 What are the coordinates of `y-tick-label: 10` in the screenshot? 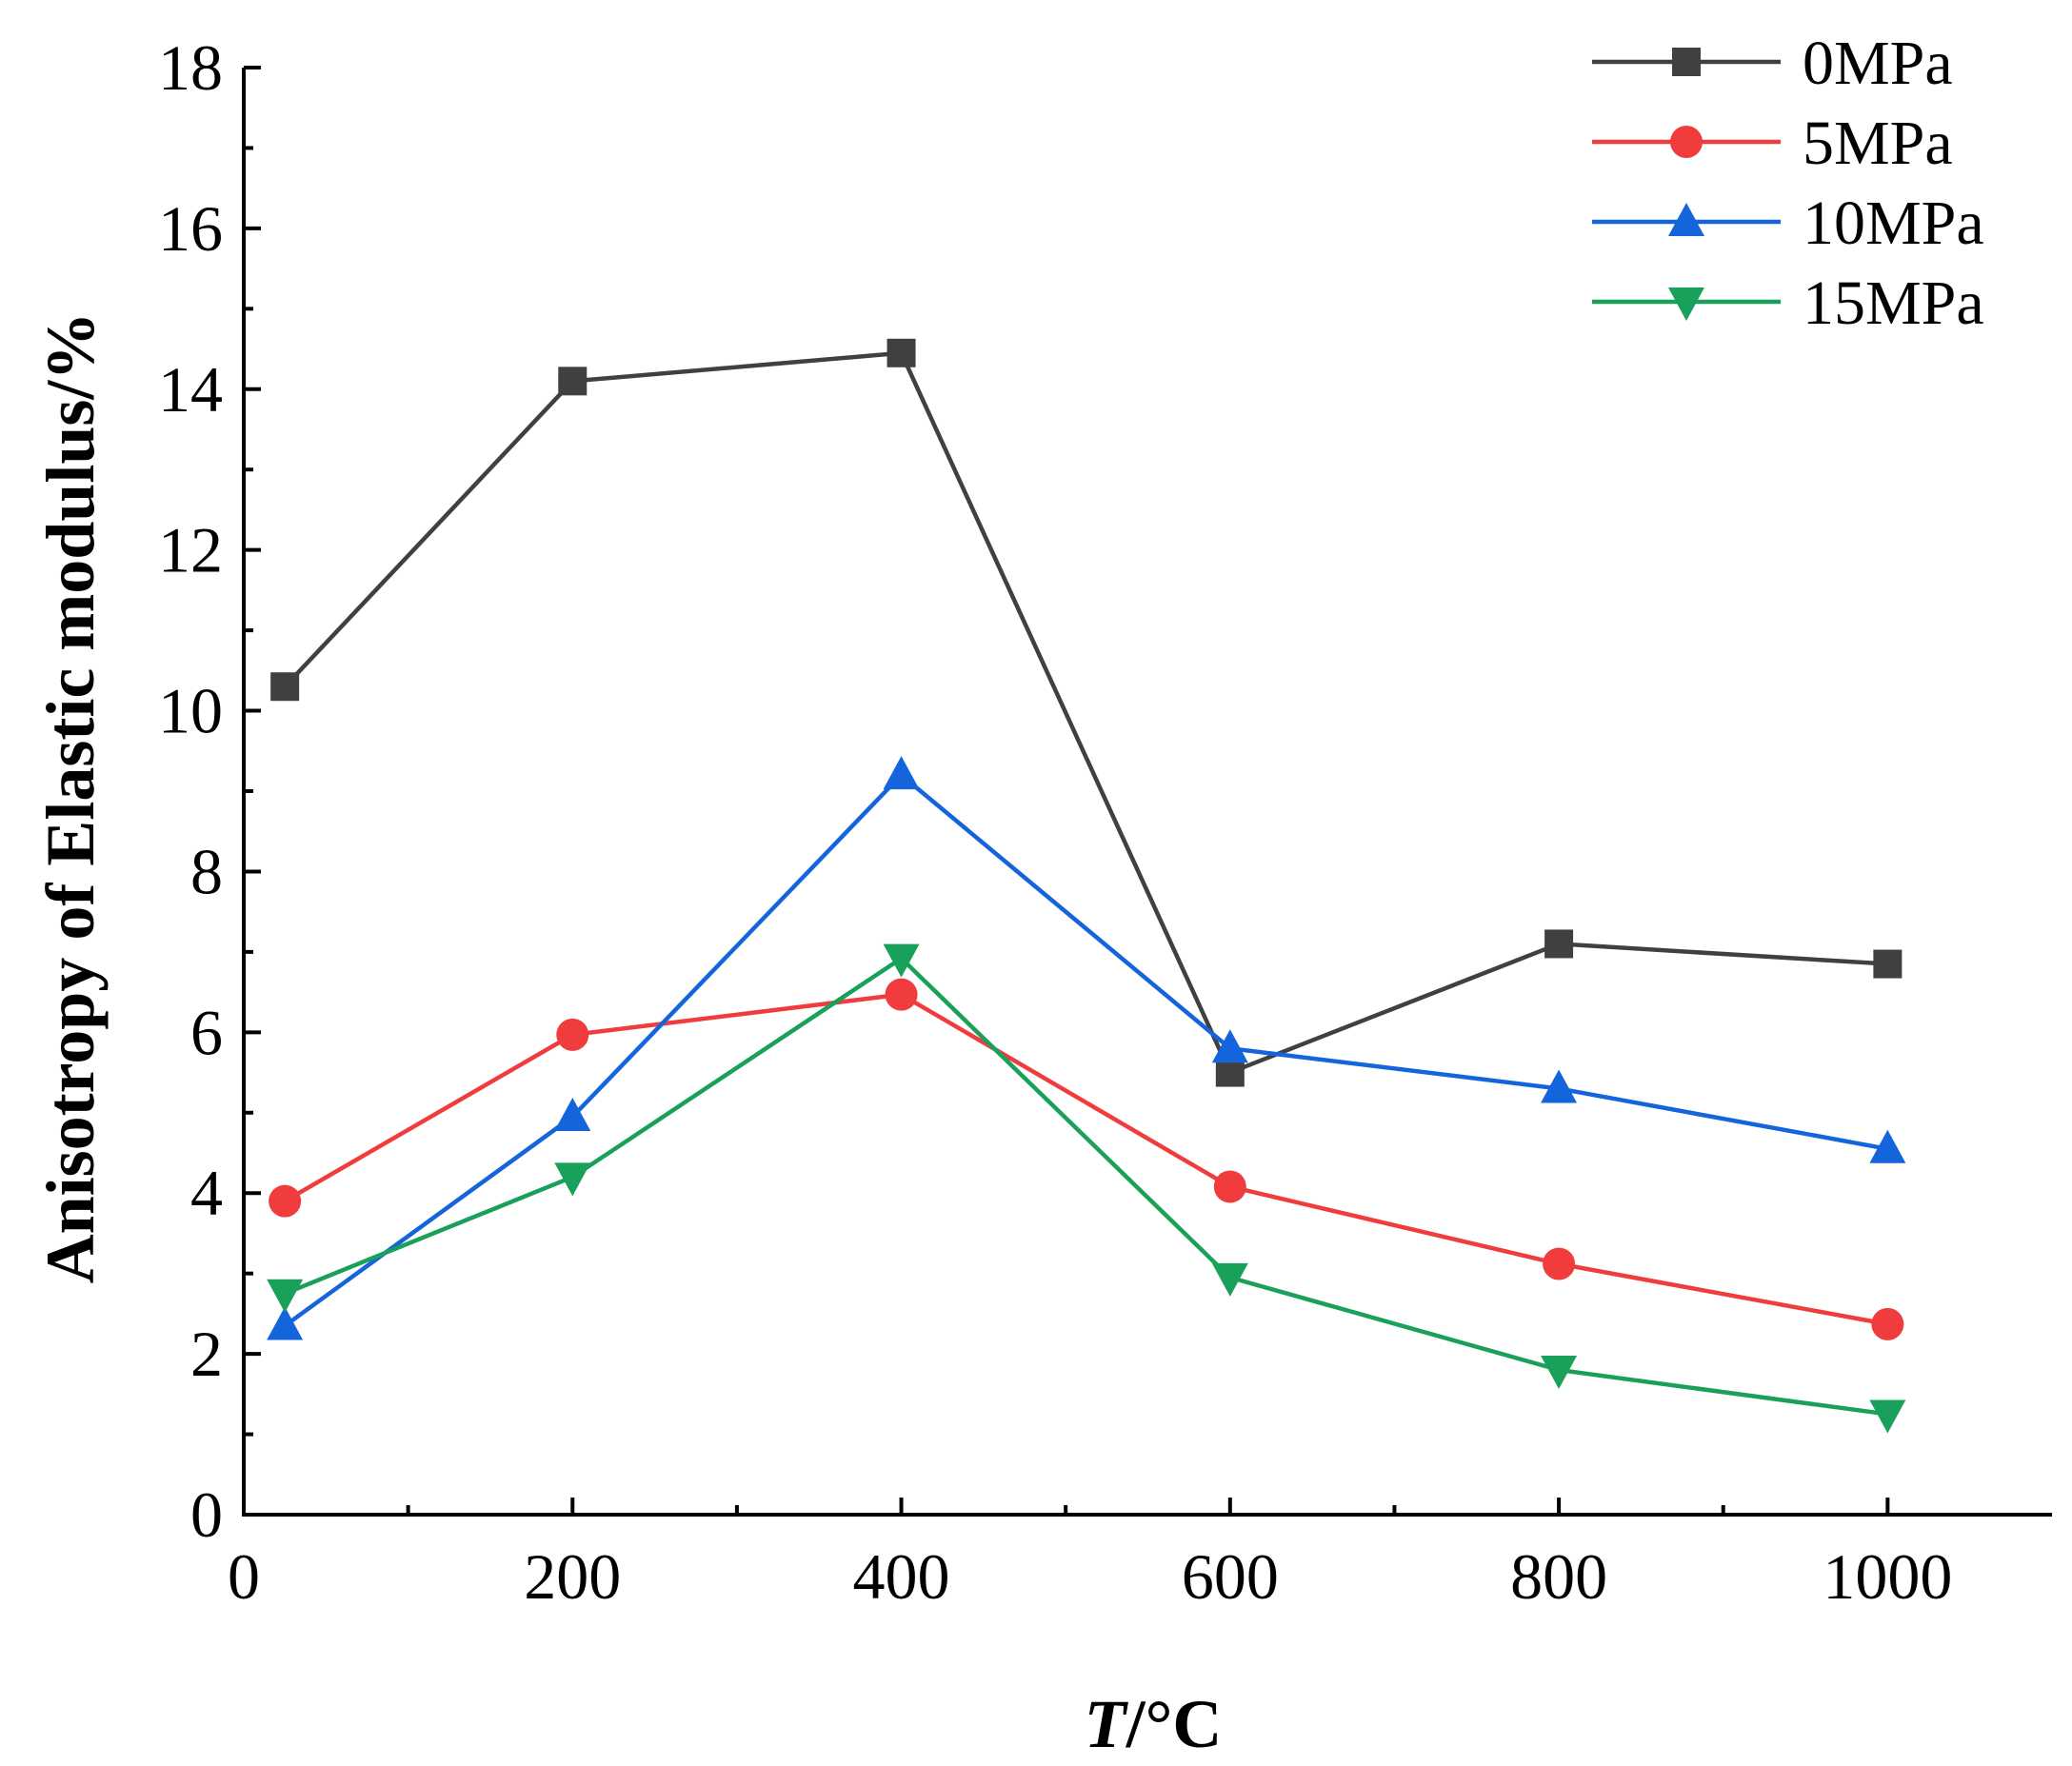 It's located at (190, 711).